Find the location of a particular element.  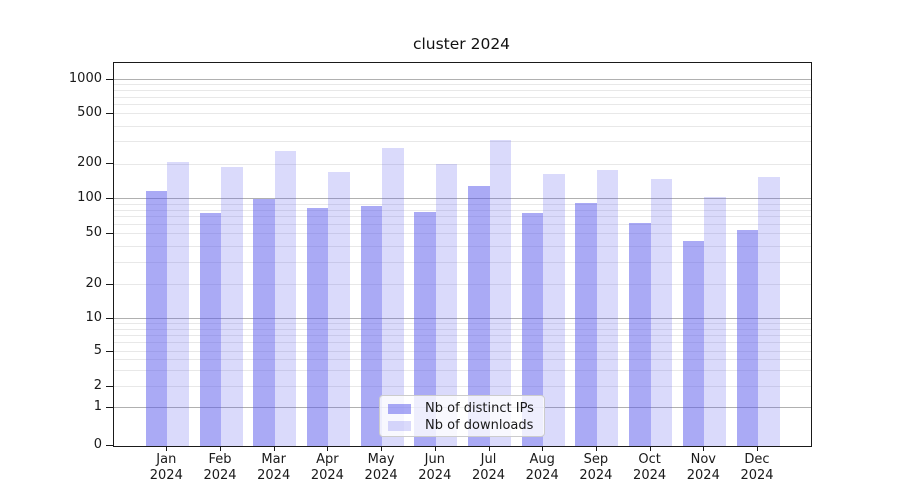

y-tick-label-10: 10 is located at coordinates (93, 318).